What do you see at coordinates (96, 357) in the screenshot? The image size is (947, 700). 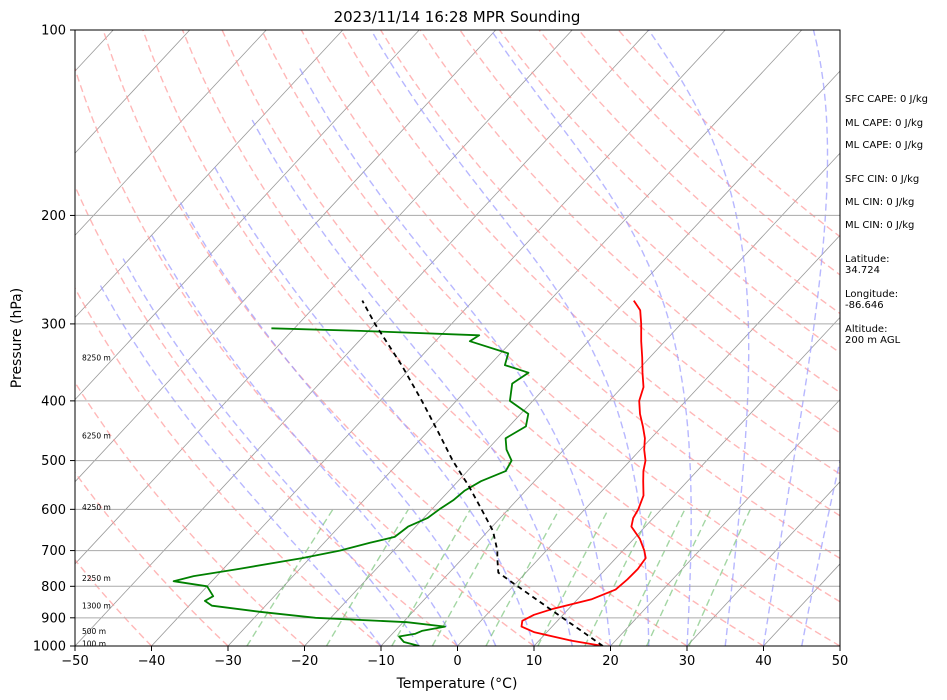 I see `height-label: 8250 m` at bounding box center [96, 357].